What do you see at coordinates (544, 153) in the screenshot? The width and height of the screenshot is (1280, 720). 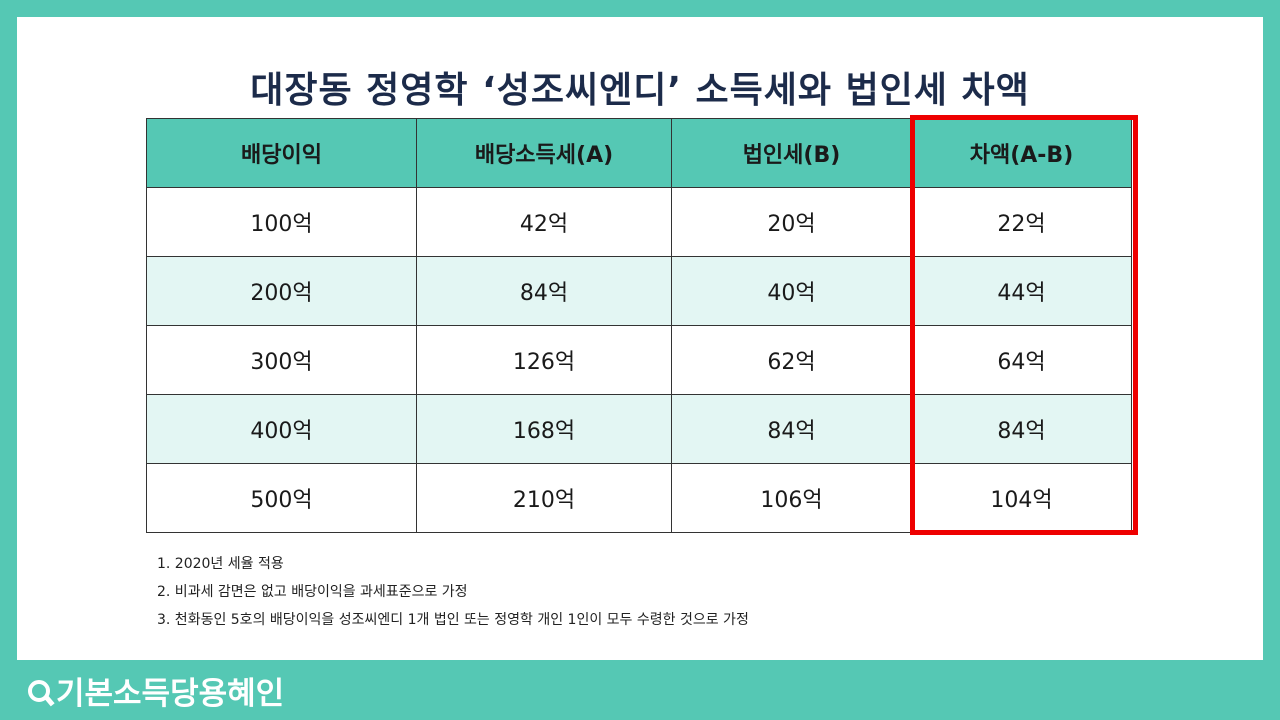 I see `header-dividend-income-tax: 배당소득세(A)` at bounding box center [544, 153].